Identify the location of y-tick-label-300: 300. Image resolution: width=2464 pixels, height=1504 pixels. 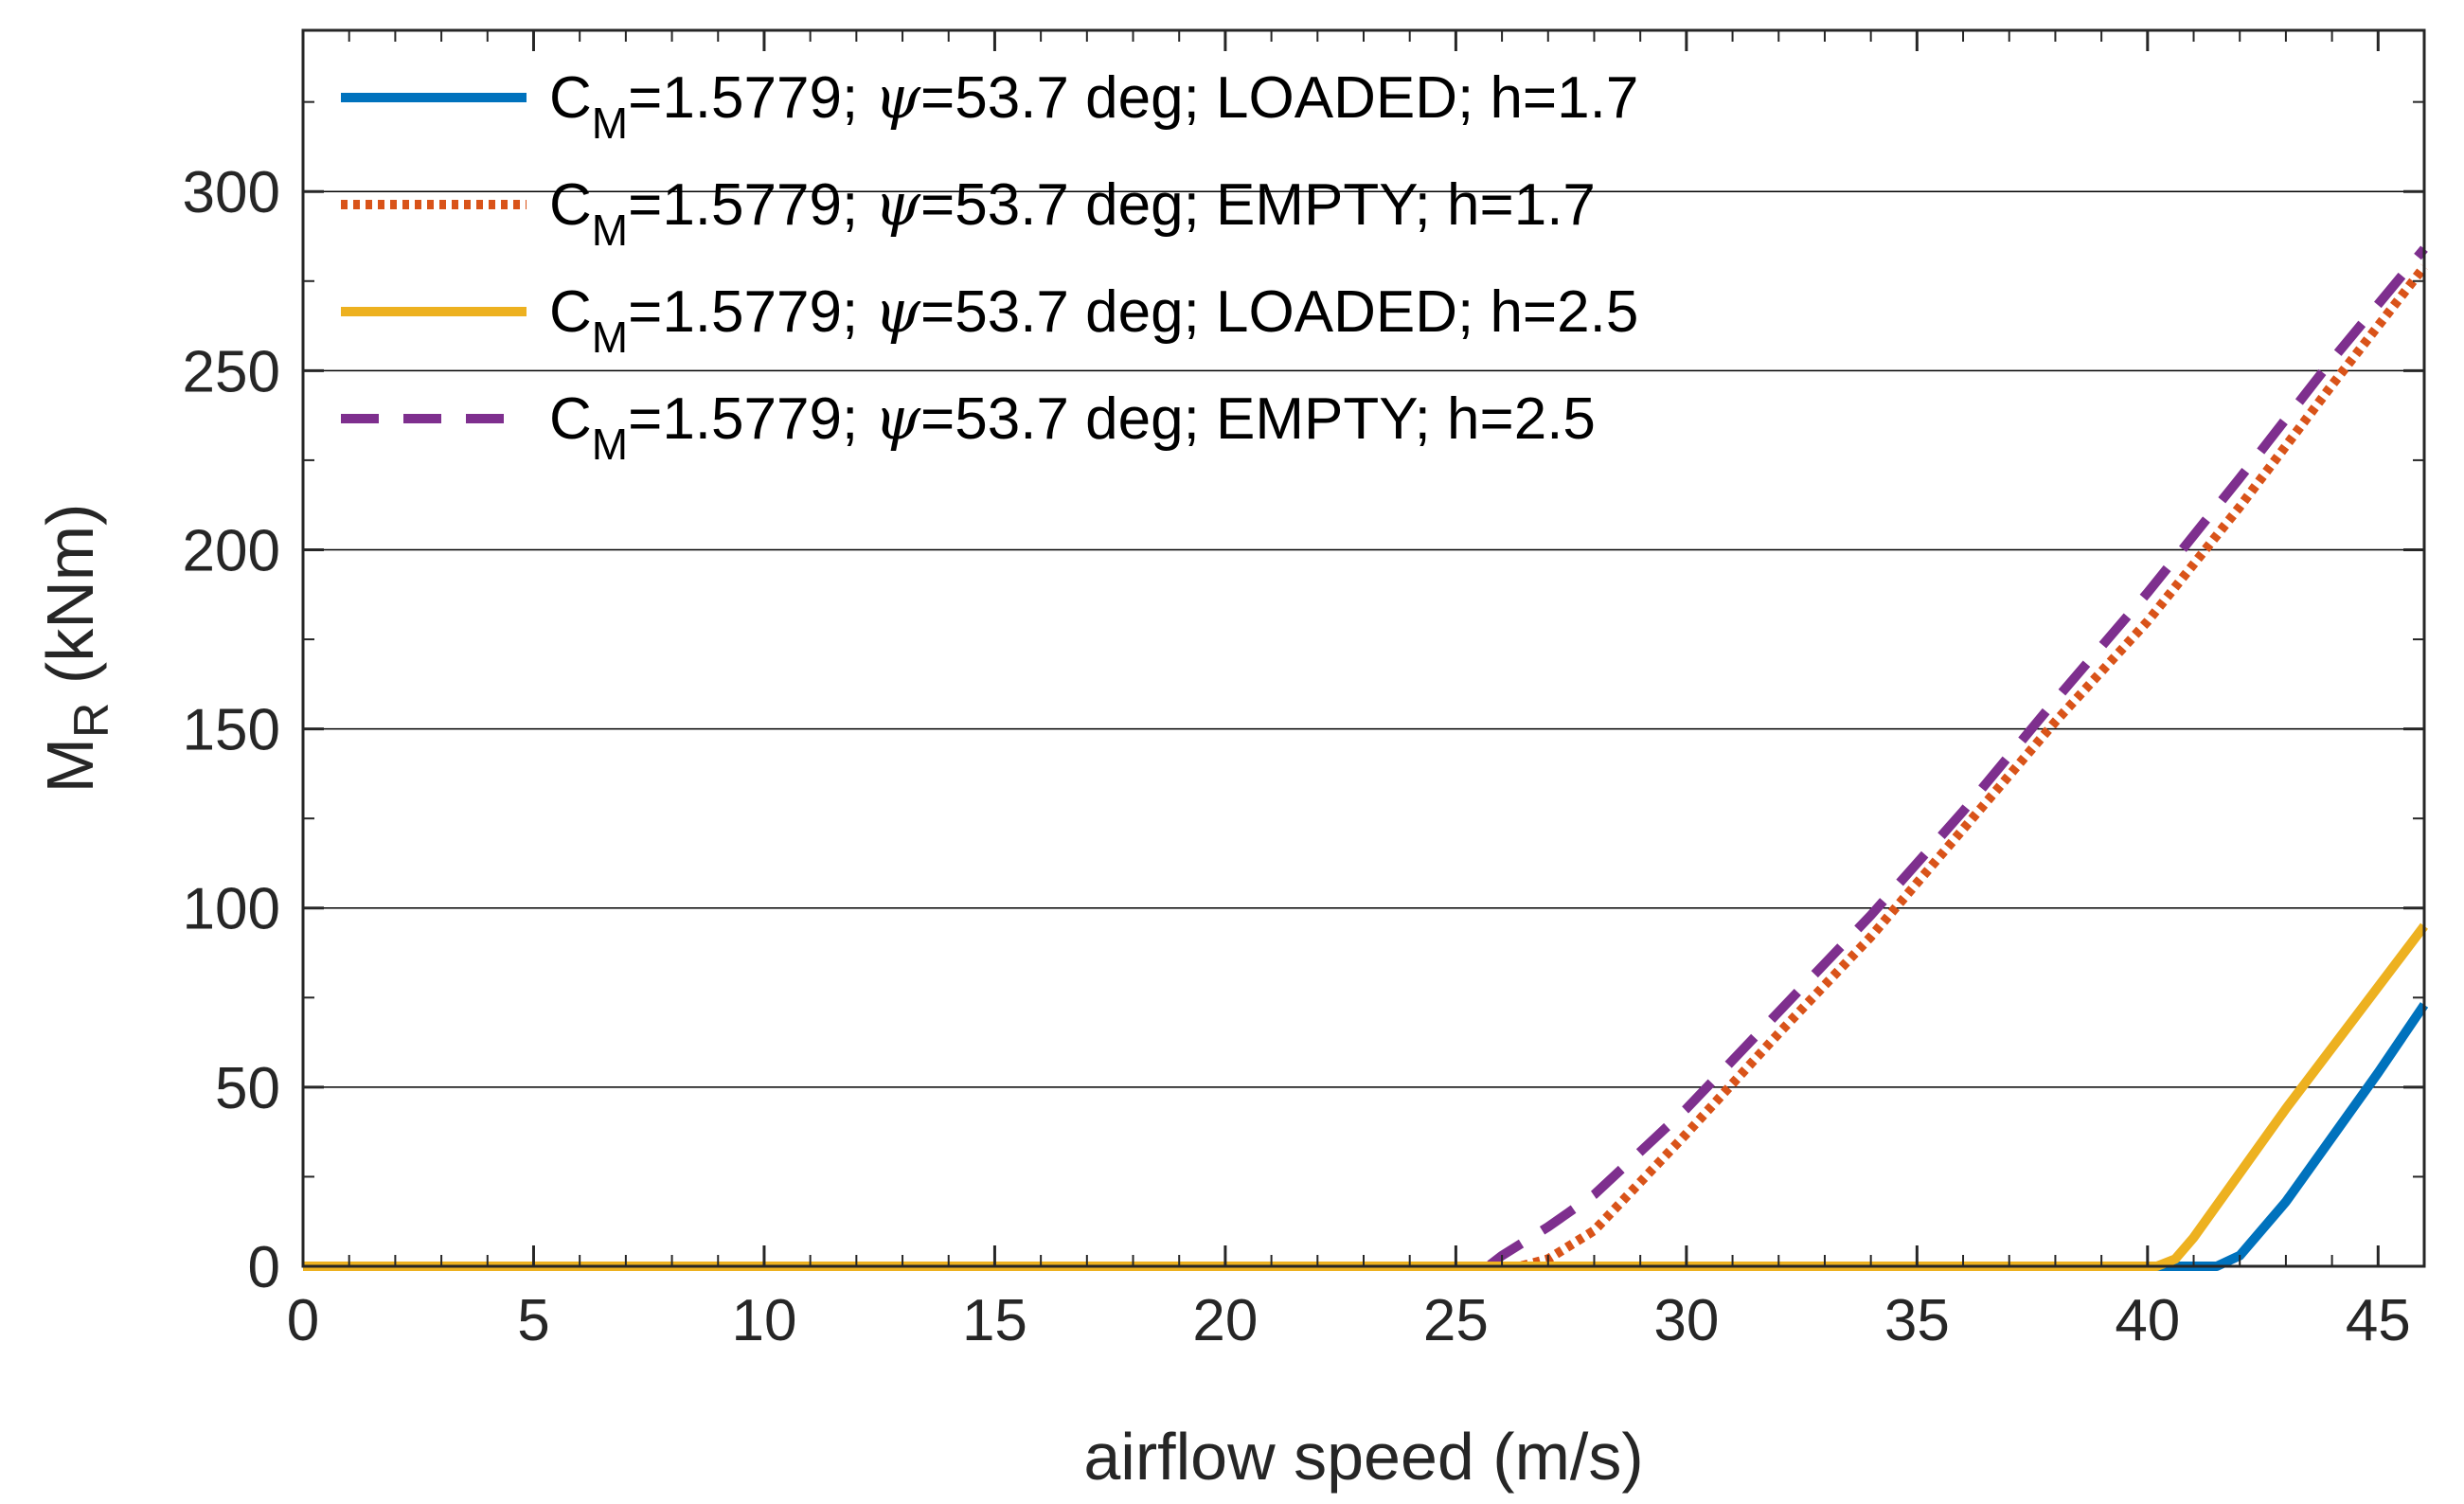
(231, 193).